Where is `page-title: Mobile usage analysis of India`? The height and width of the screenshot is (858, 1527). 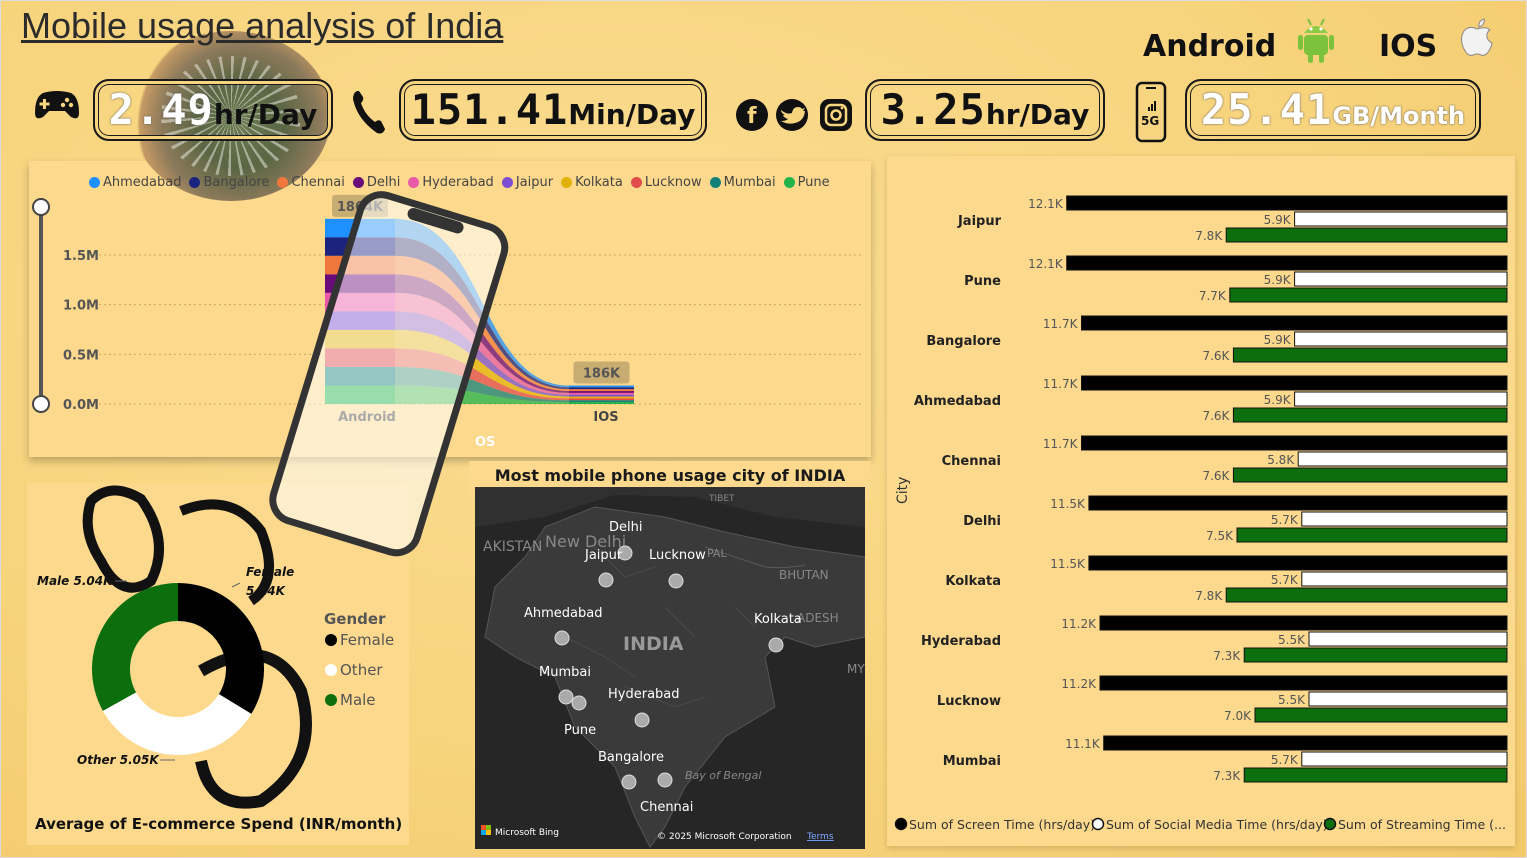 page-title: Mobile usage analysis of India is located at coordinates (262, 25).